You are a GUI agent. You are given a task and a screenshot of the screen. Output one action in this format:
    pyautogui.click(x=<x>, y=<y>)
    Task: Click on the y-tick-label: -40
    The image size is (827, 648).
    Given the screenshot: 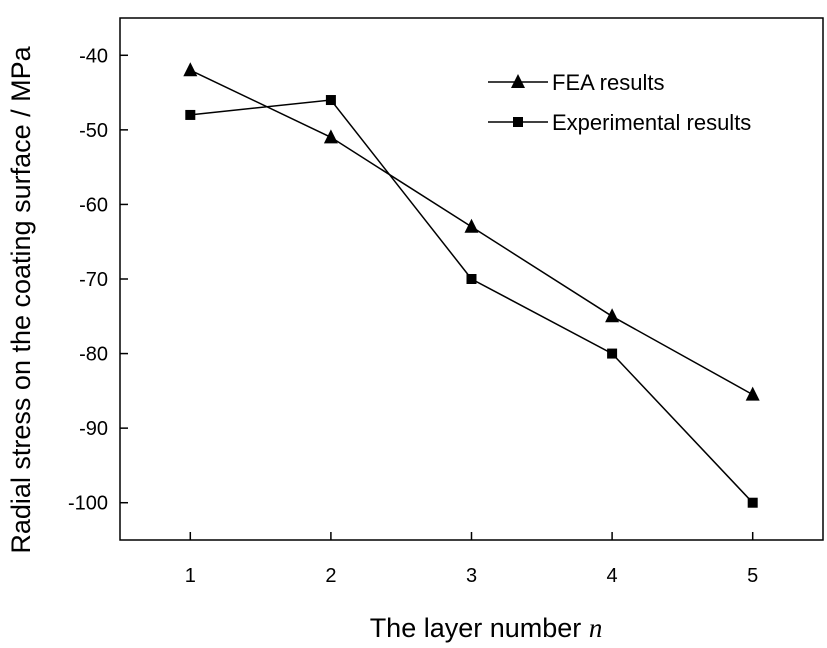 What is the action you would take?
    pyautogui.click(x=93, y=56)
    